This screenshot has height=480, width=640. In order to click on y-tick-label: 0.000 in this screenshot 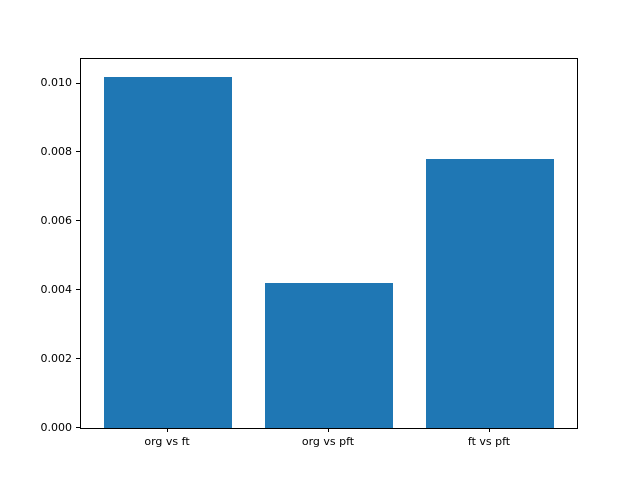, I will do `click(56, 427)`.